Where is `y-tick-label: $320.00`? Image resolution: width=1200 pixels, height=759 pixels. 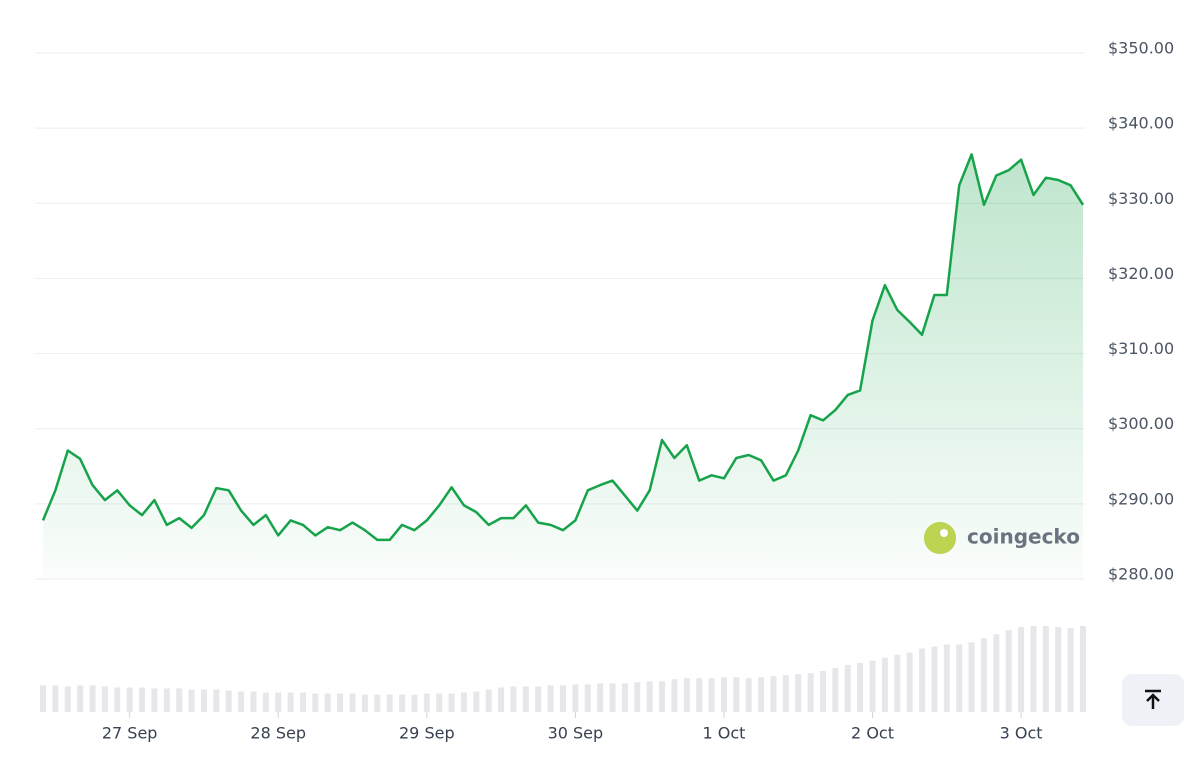 y-tick-label: $320.00 is located at coordinates (1141, 273).